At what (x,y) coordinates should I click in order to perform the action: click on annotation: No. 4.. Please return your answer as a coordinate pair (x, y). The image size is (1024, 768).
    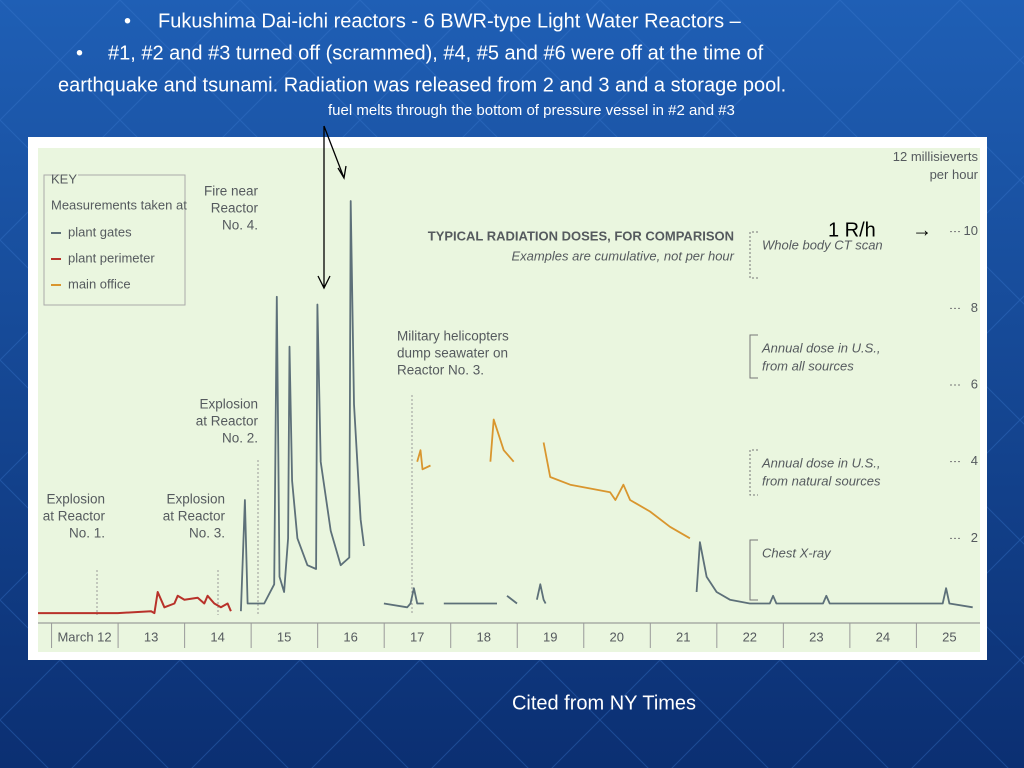
    Looking at the image, I should click on (240, 225).